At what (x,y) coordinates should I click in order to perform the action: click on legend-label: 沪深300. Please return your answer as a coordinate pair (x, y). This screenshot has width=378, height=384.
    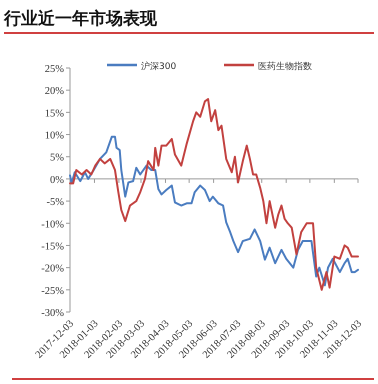
    Looking at the image, I should click on (158, 66).